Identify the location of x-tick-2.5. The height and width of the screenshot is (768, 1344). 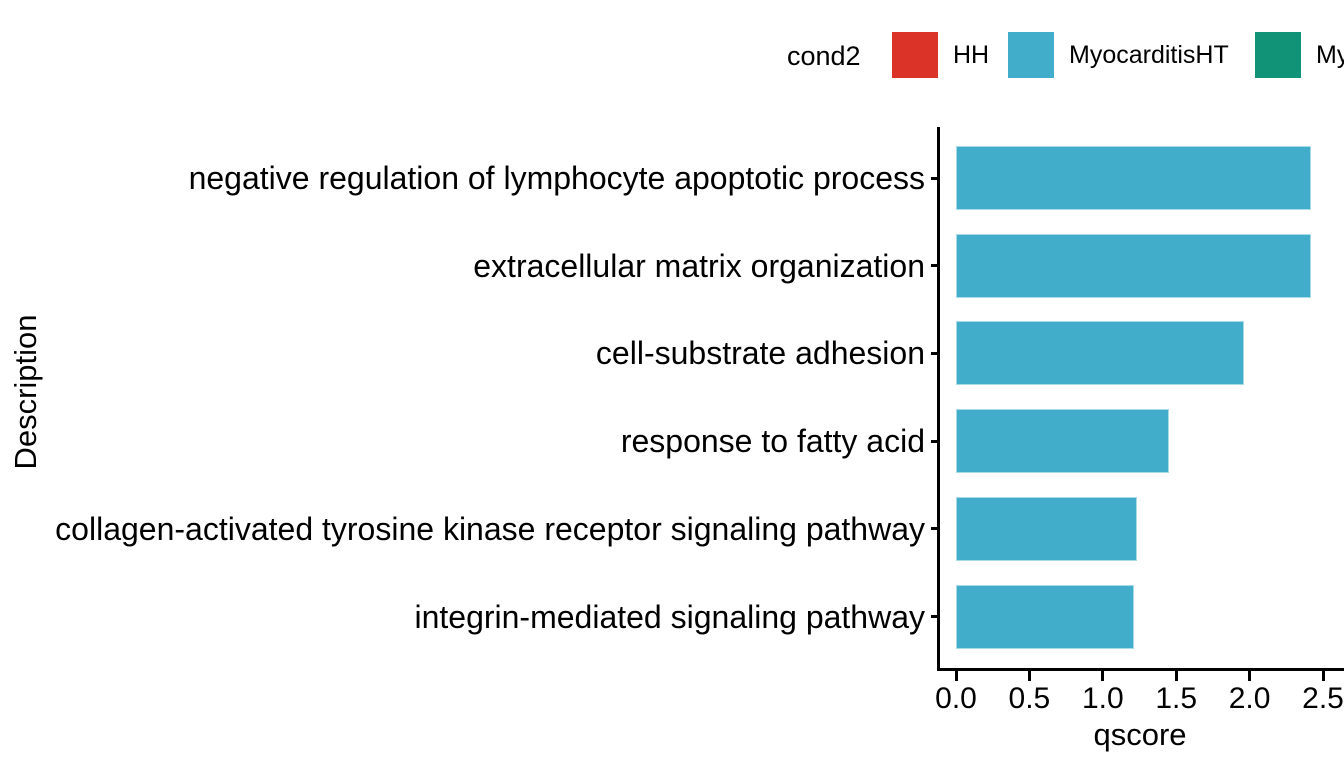
(1323, 676).